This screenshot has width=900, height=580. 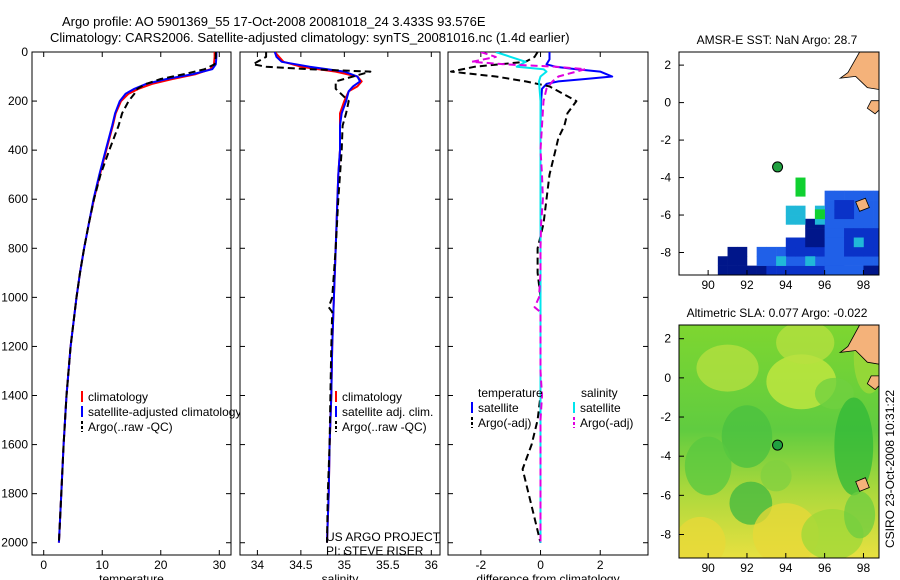 What do you see at coordinates (345, 565) in the screenshot?
I see `x-tick-label: 35` at bounding box center [345, 565].